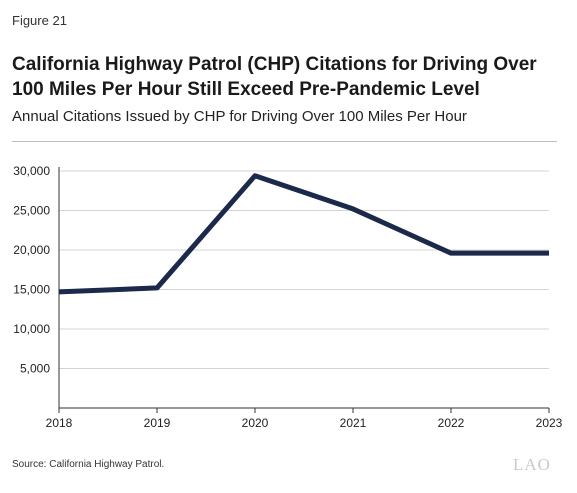  Describe the element at coordinates (39, 20) in the screenshot. I see `figure-label: Figure 21` at that location.